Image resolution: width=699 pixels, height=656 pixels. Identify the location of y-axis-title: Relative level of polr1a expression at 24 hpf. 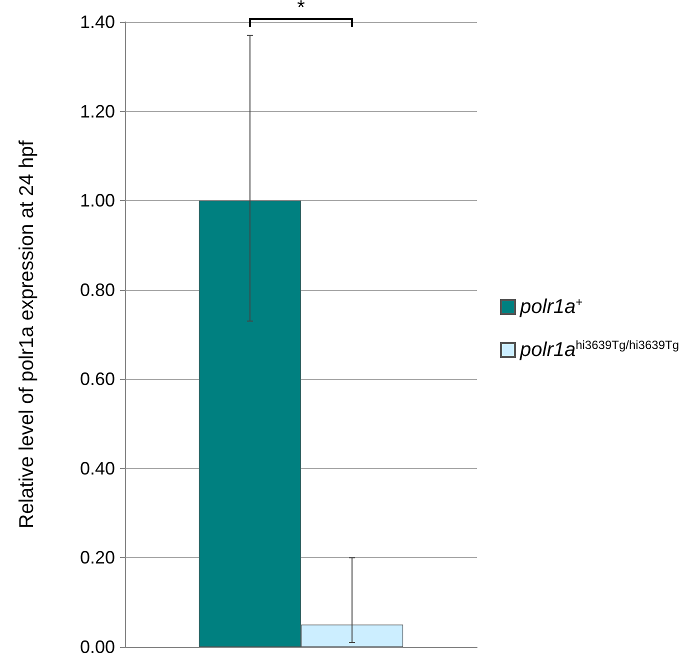
(27, 334).